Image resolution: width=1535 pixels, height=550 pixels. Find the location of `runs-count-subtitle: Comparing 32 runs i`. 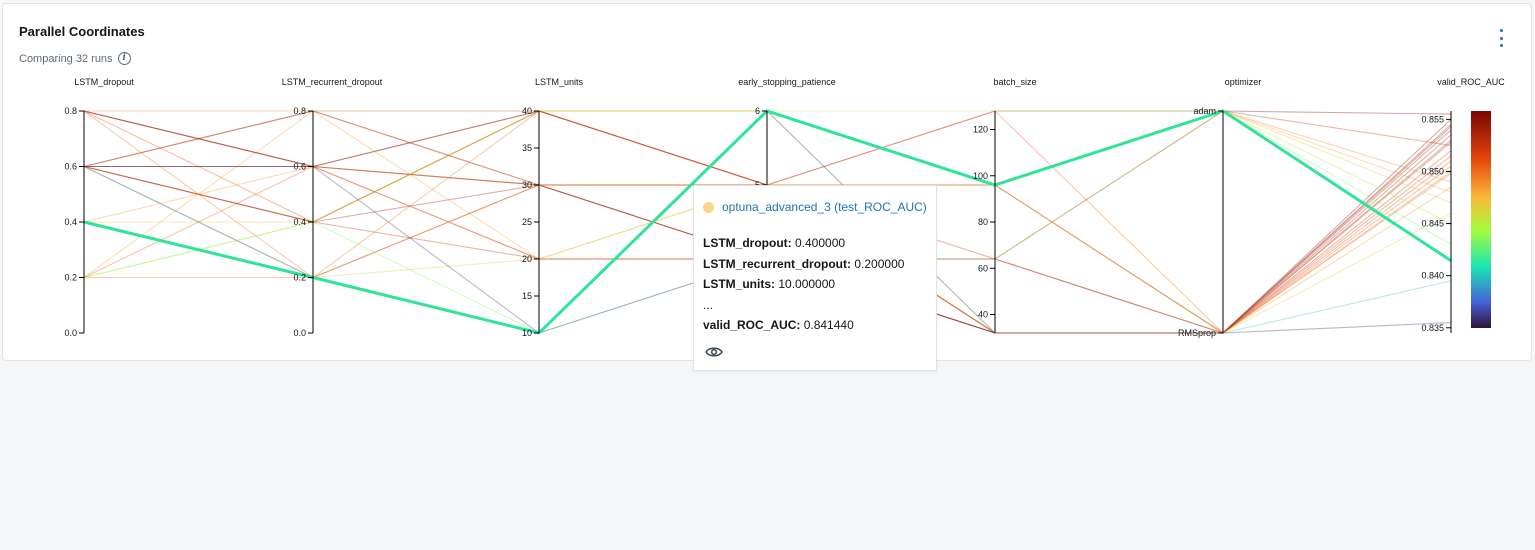

runs-count-subtitle: Comparing 32 runs i is located at coordinates (75, 58).